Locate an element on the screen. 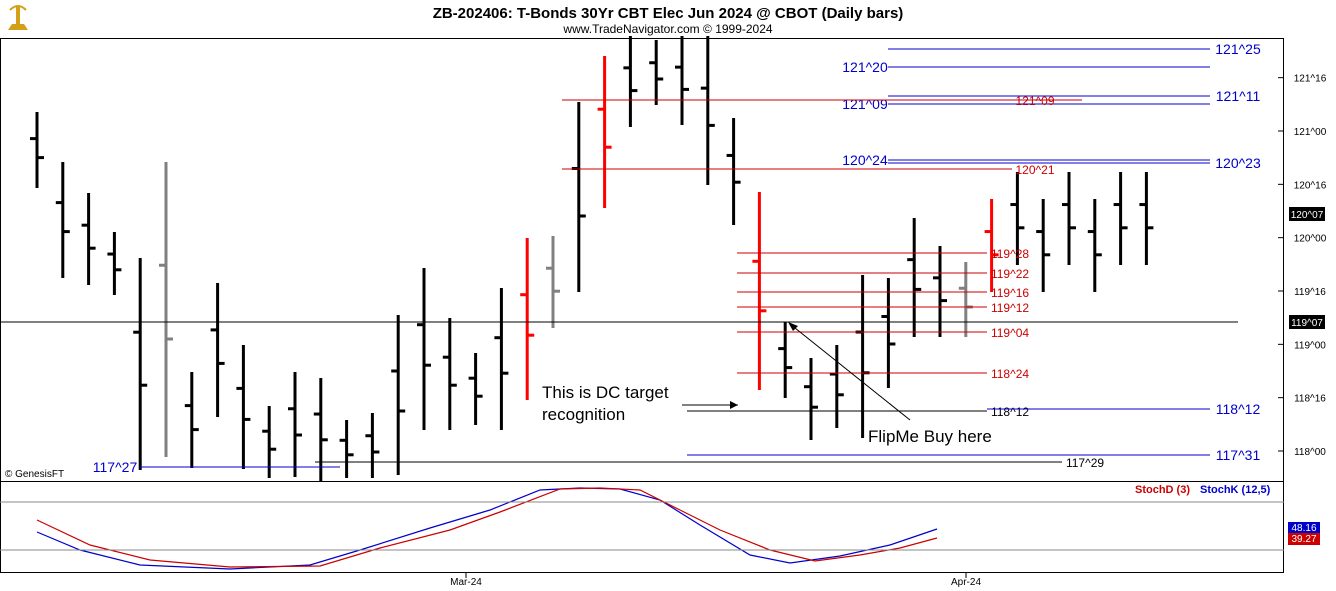 Image resolution: width=1336 pixels, height=591 pixels. y-tick-label: 119^16 is located at coordinates (1310, 292).